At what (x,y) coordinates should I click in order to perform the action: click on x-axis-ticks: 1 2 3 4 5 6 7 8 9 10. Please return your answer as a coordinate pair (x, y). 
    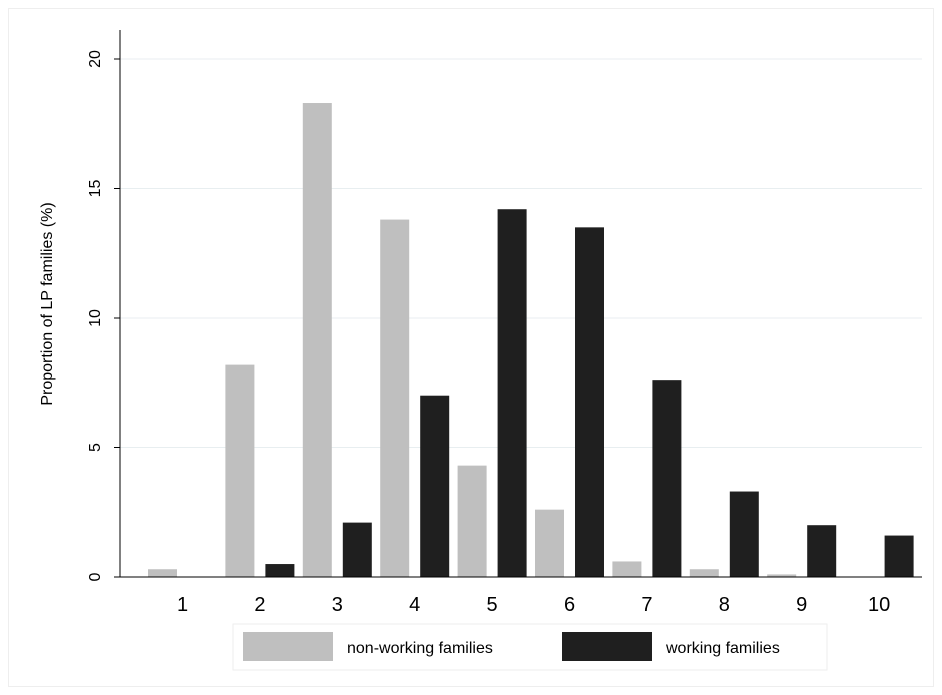
    Looking at the image, I should click on (533, 605).